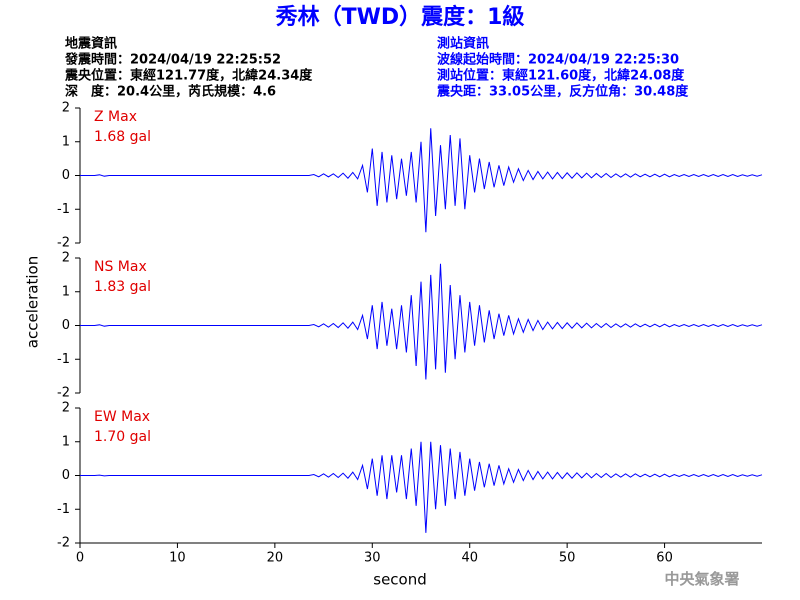 The image size is (800, 600). Describe the element at coordinates (400, 17) in the screenshot. I see `chart-title: 秀林（TWD）震度：1級` at that location.